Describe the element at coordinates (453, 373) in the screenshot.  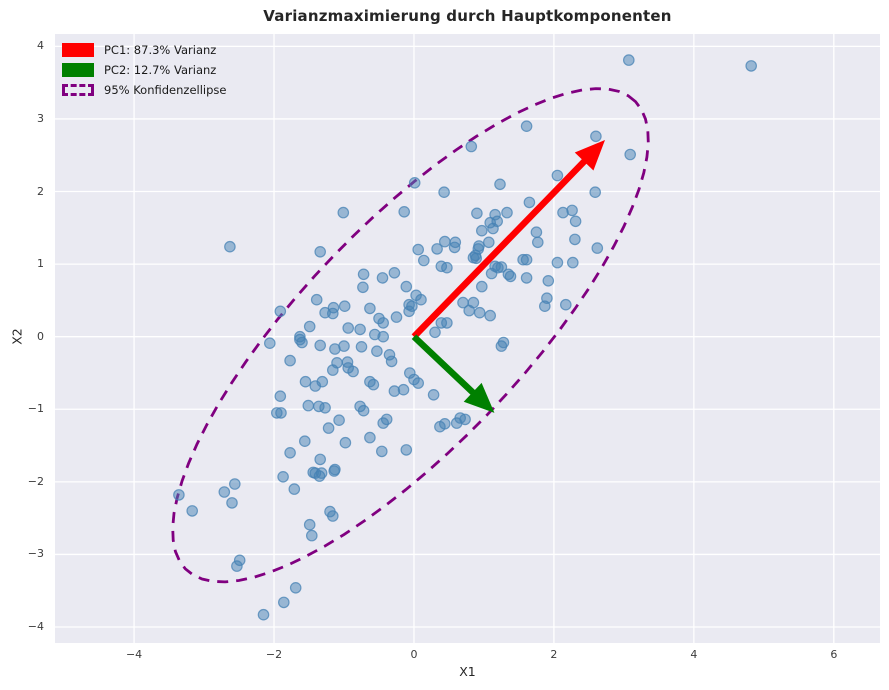
I see `pc2-arrow` at that location.